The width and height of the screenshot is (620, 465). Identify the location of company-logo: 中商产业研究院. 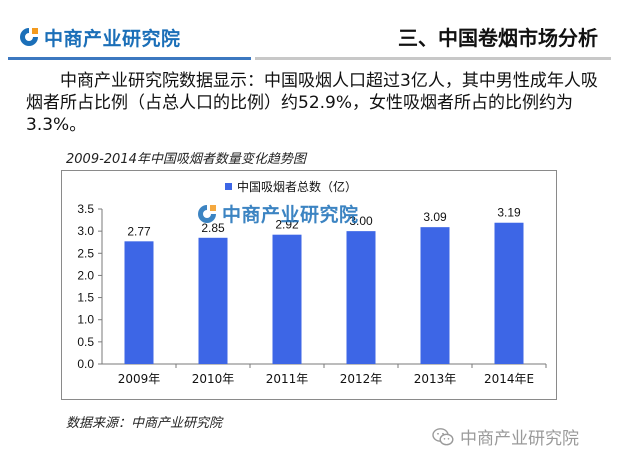
(99, 37).